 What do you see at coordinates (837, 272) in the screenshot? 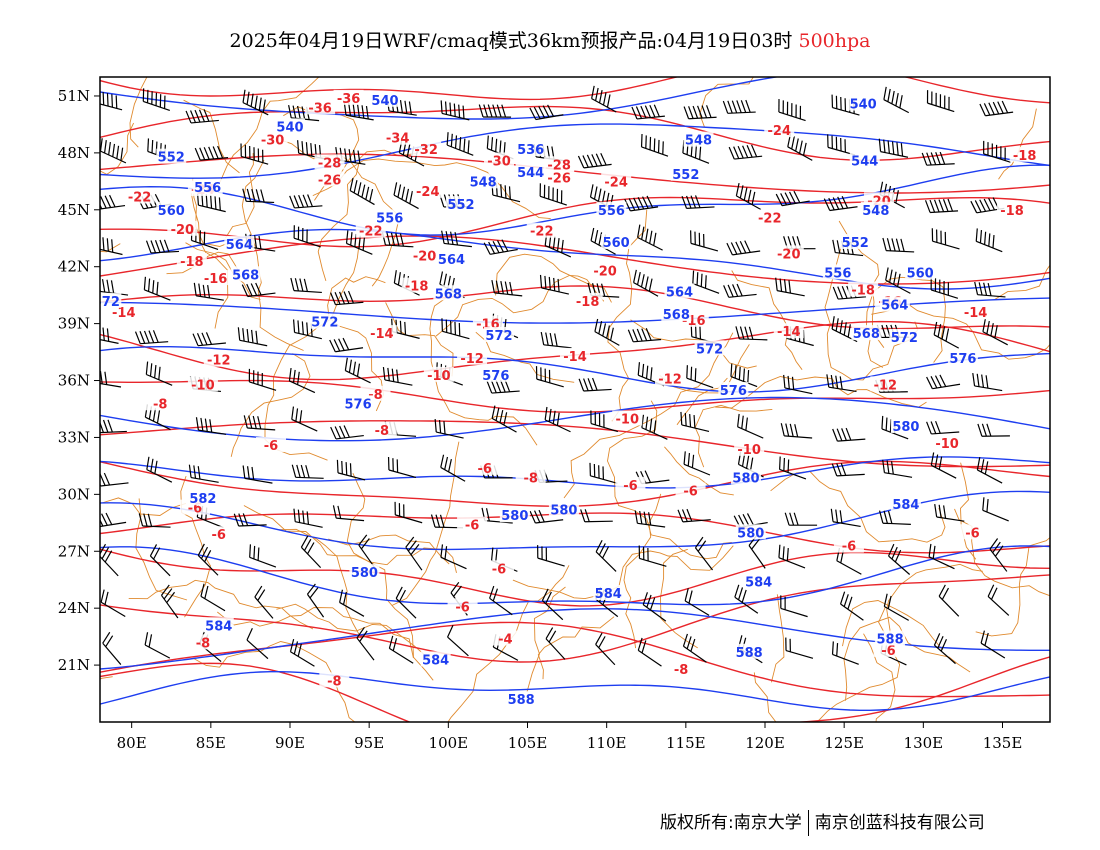
I see `height-label: 556` at bounding box center [837, 272].